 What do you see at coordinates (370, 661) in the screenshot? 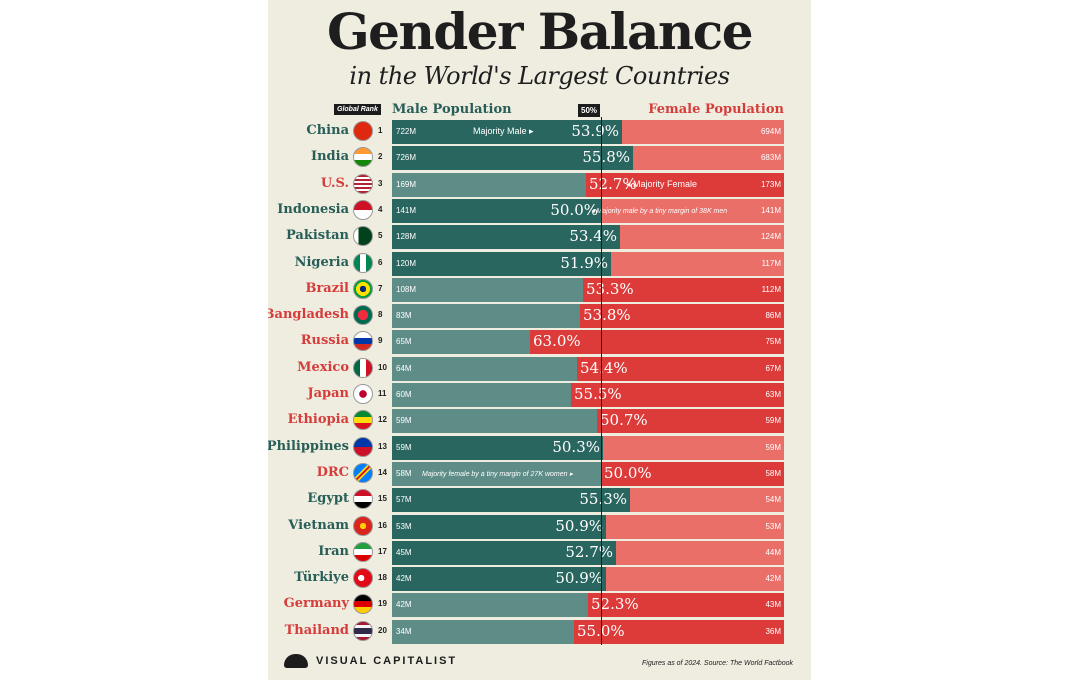
I see `brand-logo: VISUAL CAPITALIST` at bounding box center [370, 661].